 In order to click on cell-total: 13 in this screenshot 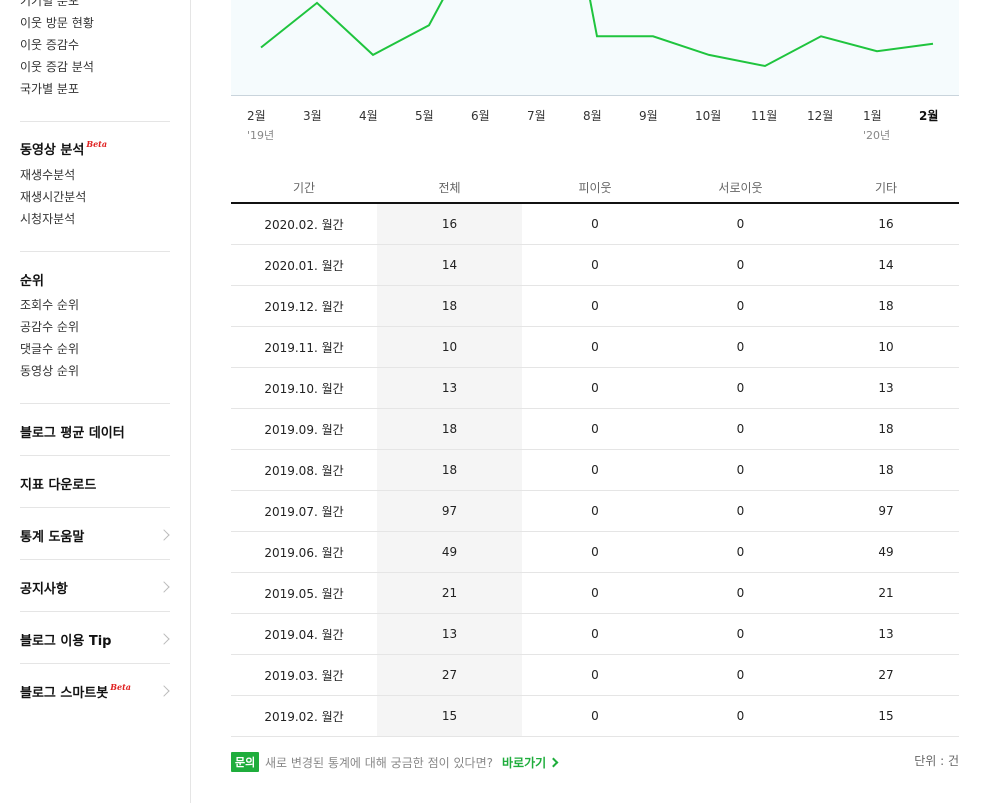, I will do `click(449, 634)`.